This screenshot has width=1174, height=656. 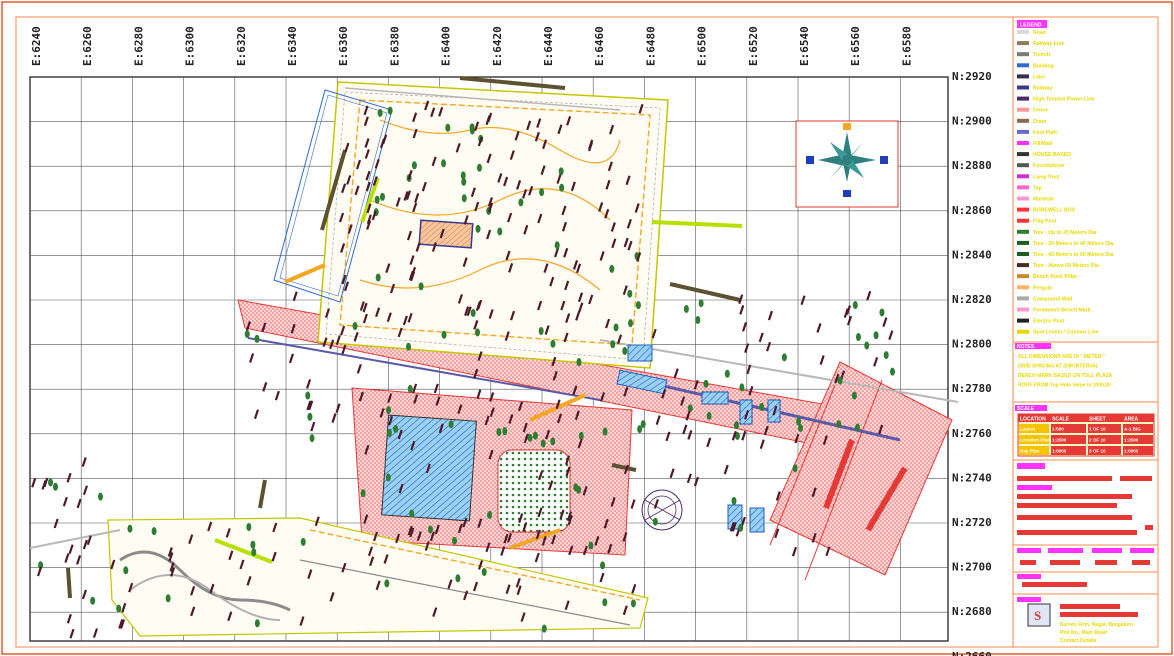 I want to click on company-line-2: Plot No., Main Road, so click(x=1083, y=633).